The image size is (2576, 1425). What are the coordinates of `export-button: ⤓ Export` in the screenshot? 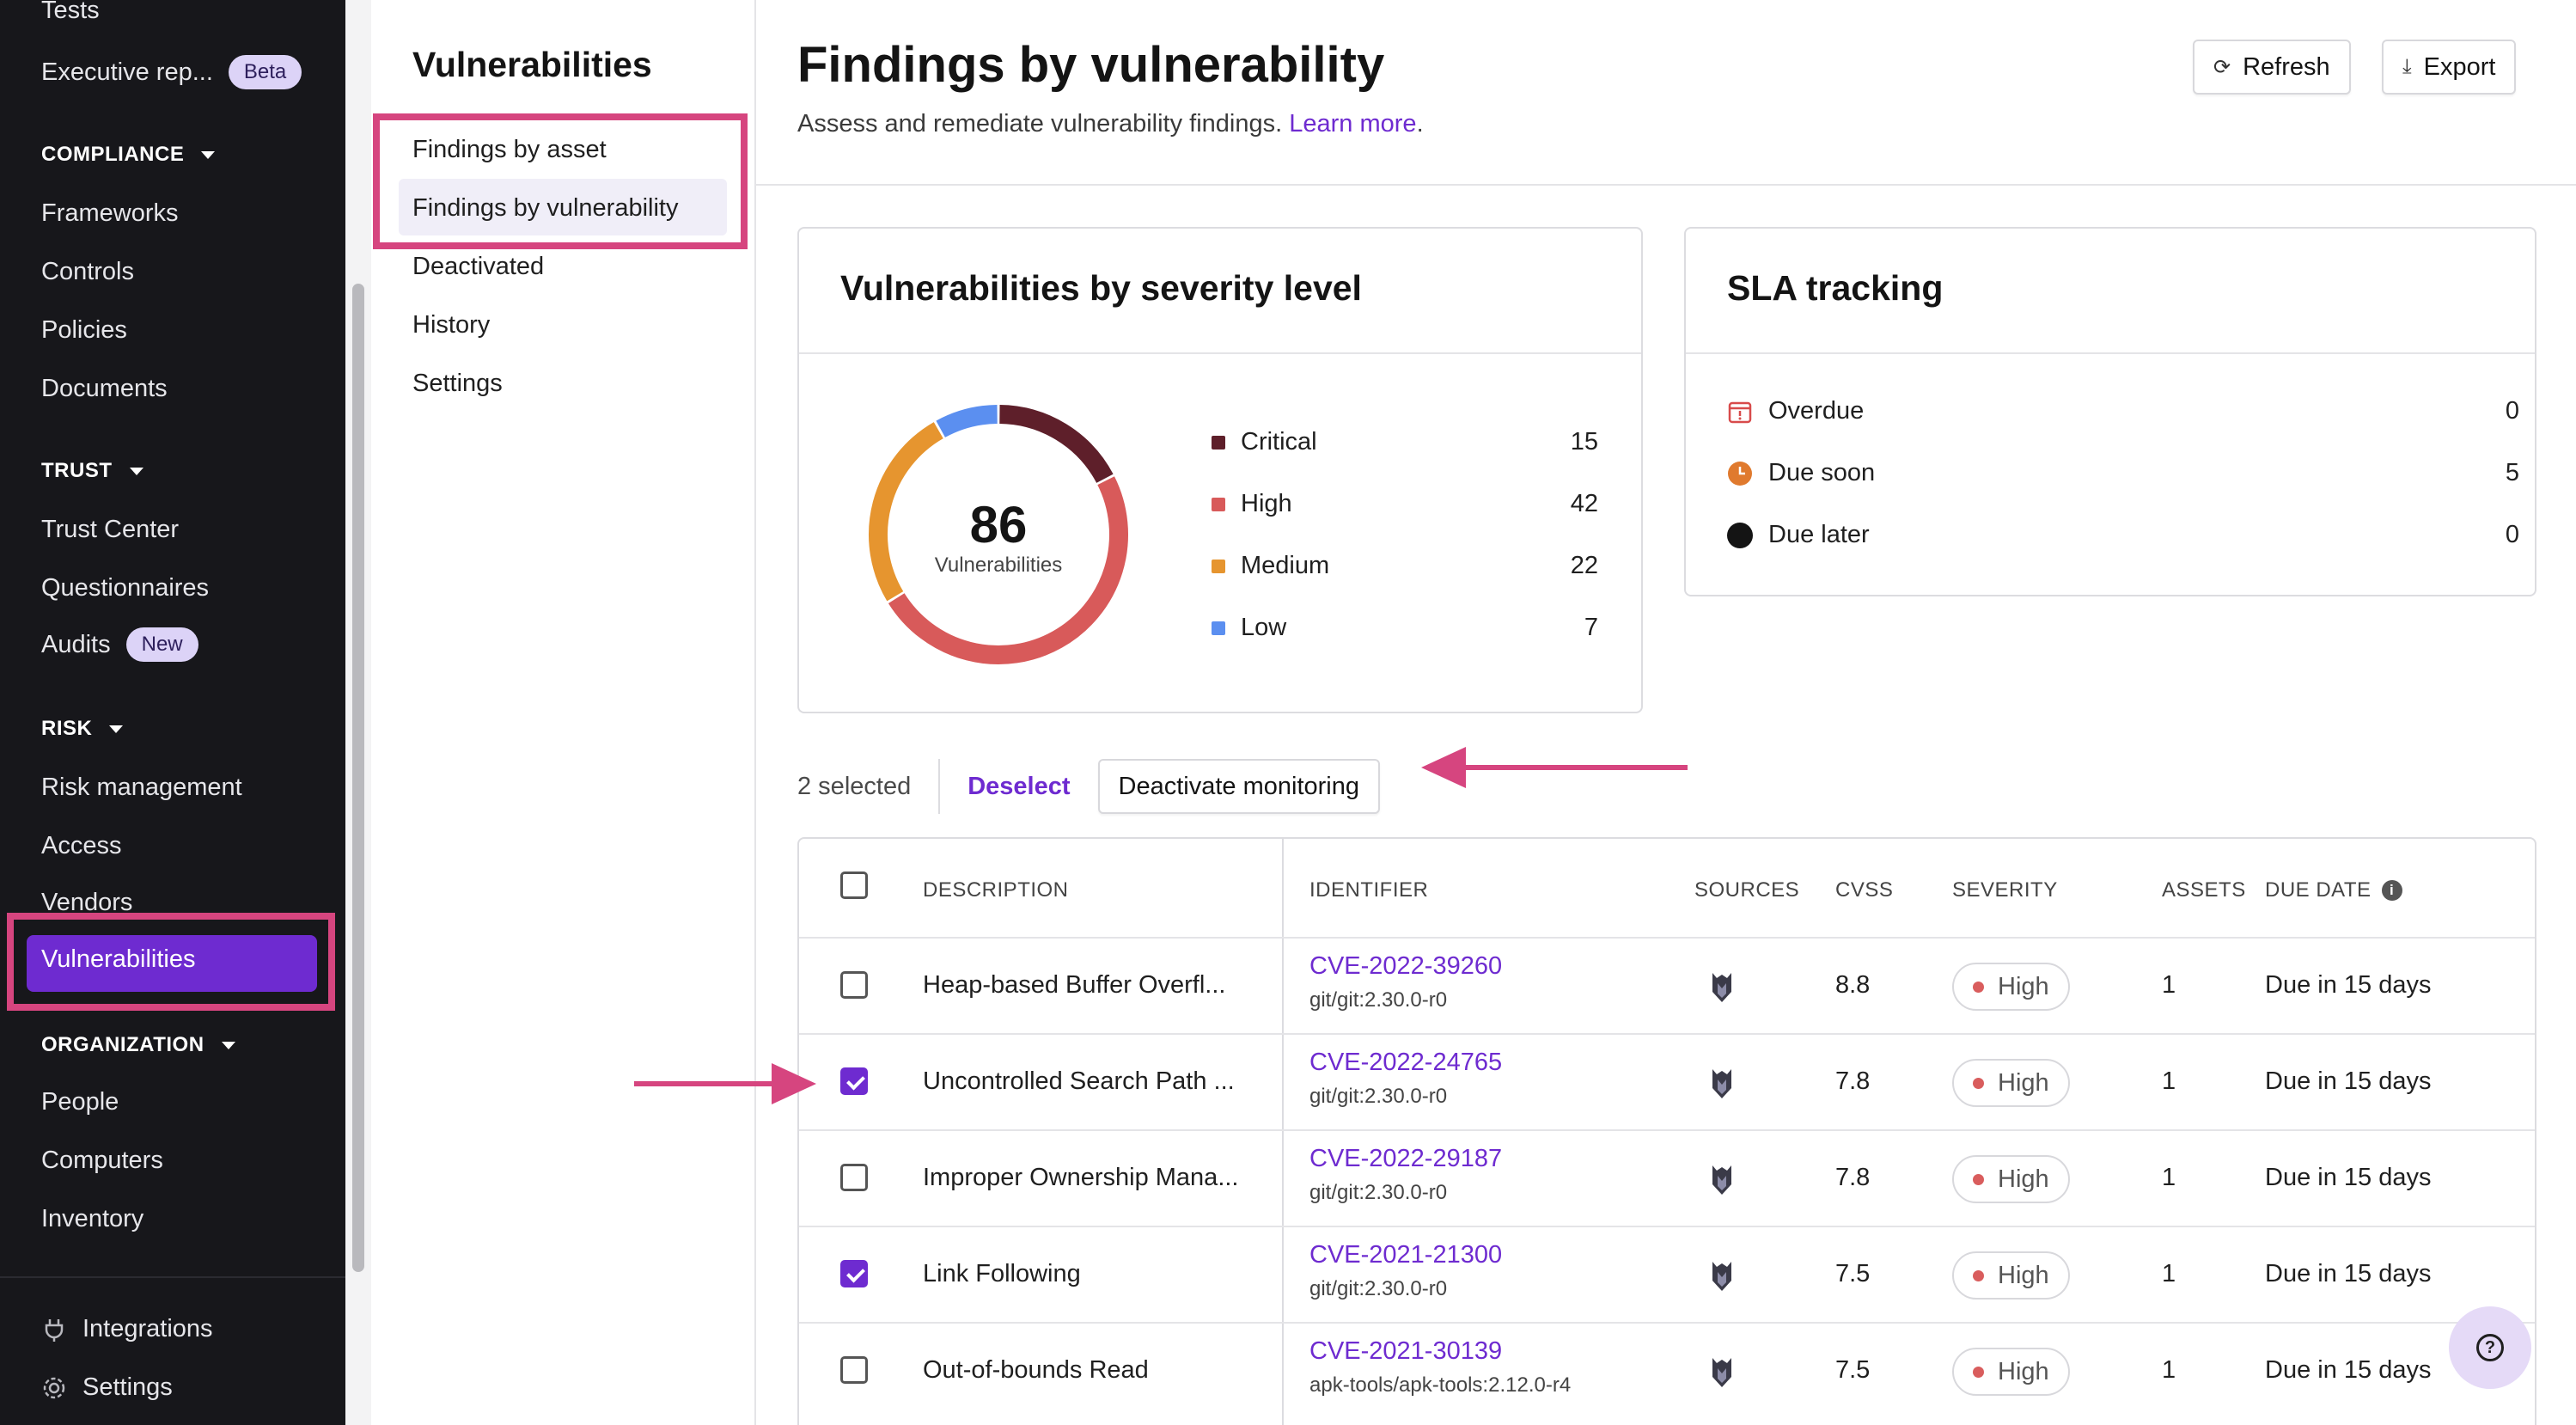 It's located at (2449, 67).